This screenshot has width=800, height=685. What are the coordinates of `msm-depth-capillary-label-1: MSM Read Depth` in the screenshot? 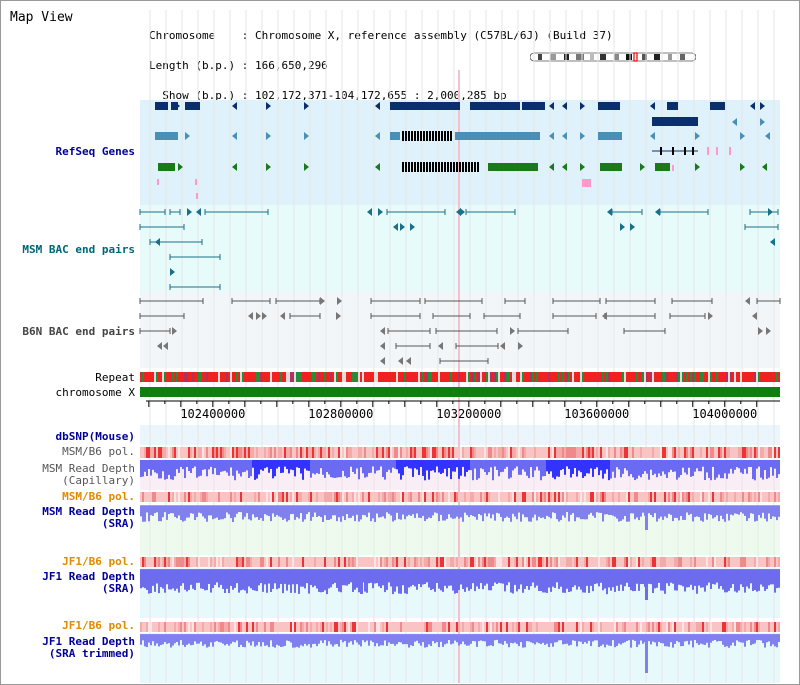 It's located at (88, 468).